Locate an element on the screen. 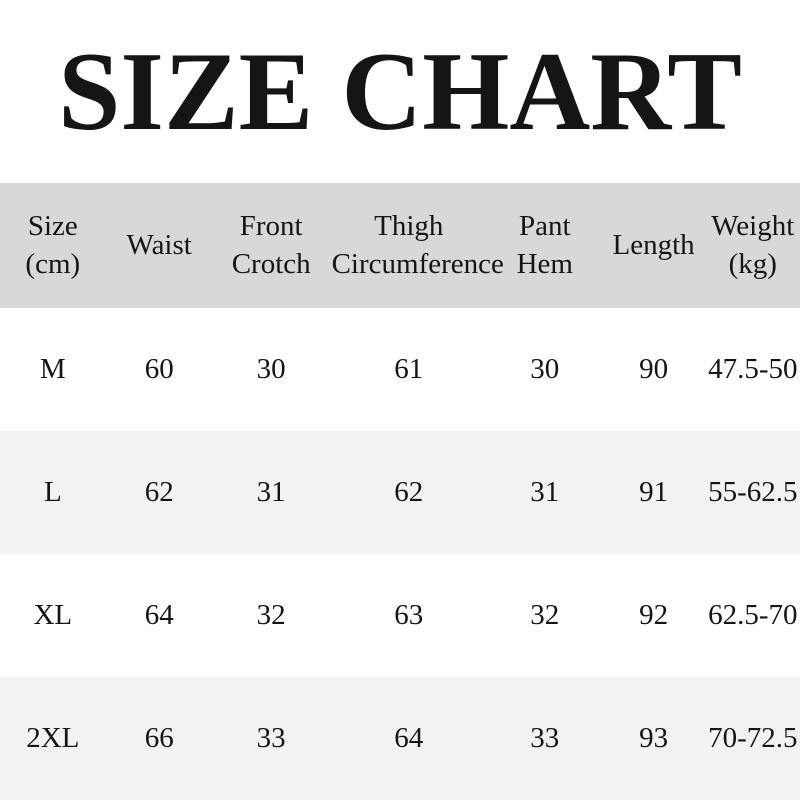  front-crotch-cell: 32 is located at coordinates (271, 615).